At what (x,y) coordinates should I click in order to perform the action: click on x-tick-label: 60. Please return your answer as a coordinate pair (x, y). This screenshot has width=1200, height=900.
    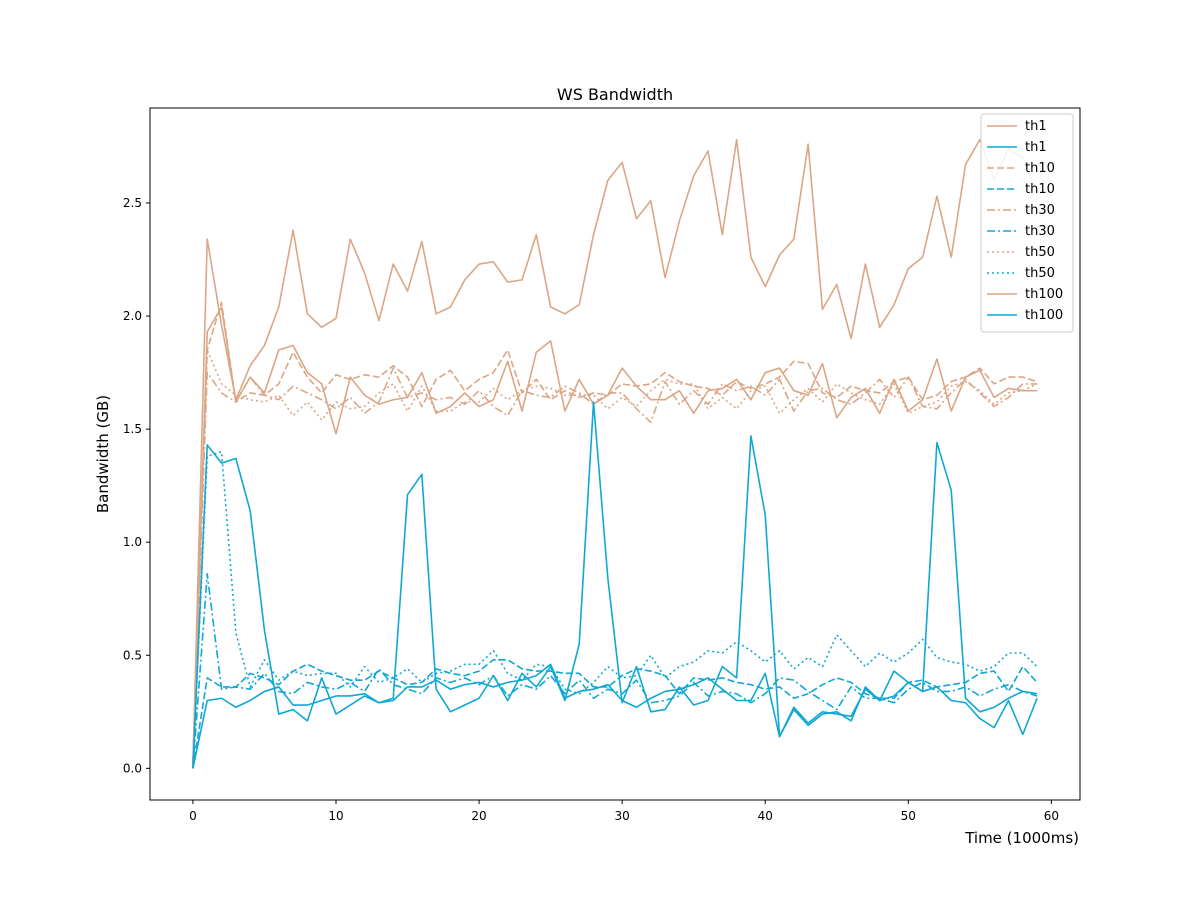
    Looking at the image, I should click on (1051, 816).